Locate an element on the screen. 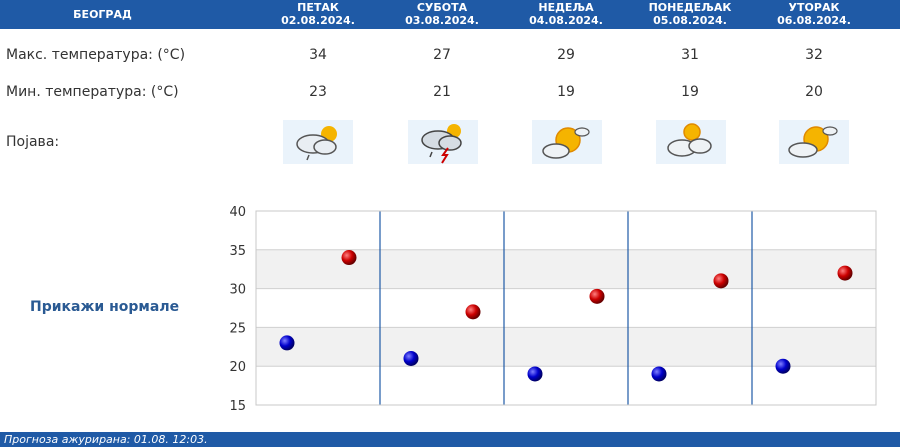  y-tick-label: 40 is located at coordinates (237, 212).